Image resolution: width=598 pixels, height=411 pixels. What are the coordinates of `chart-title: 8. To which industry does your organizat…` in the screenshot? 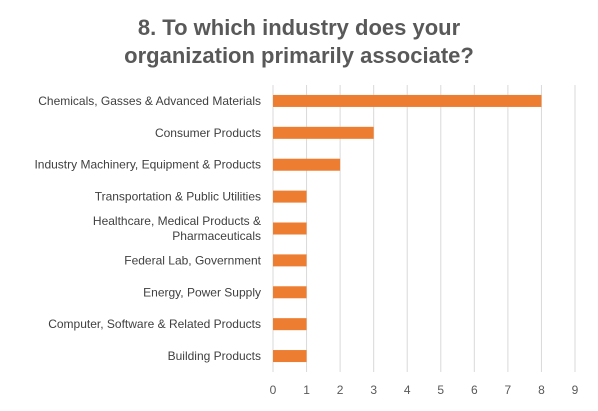 It's located at (299, 42).